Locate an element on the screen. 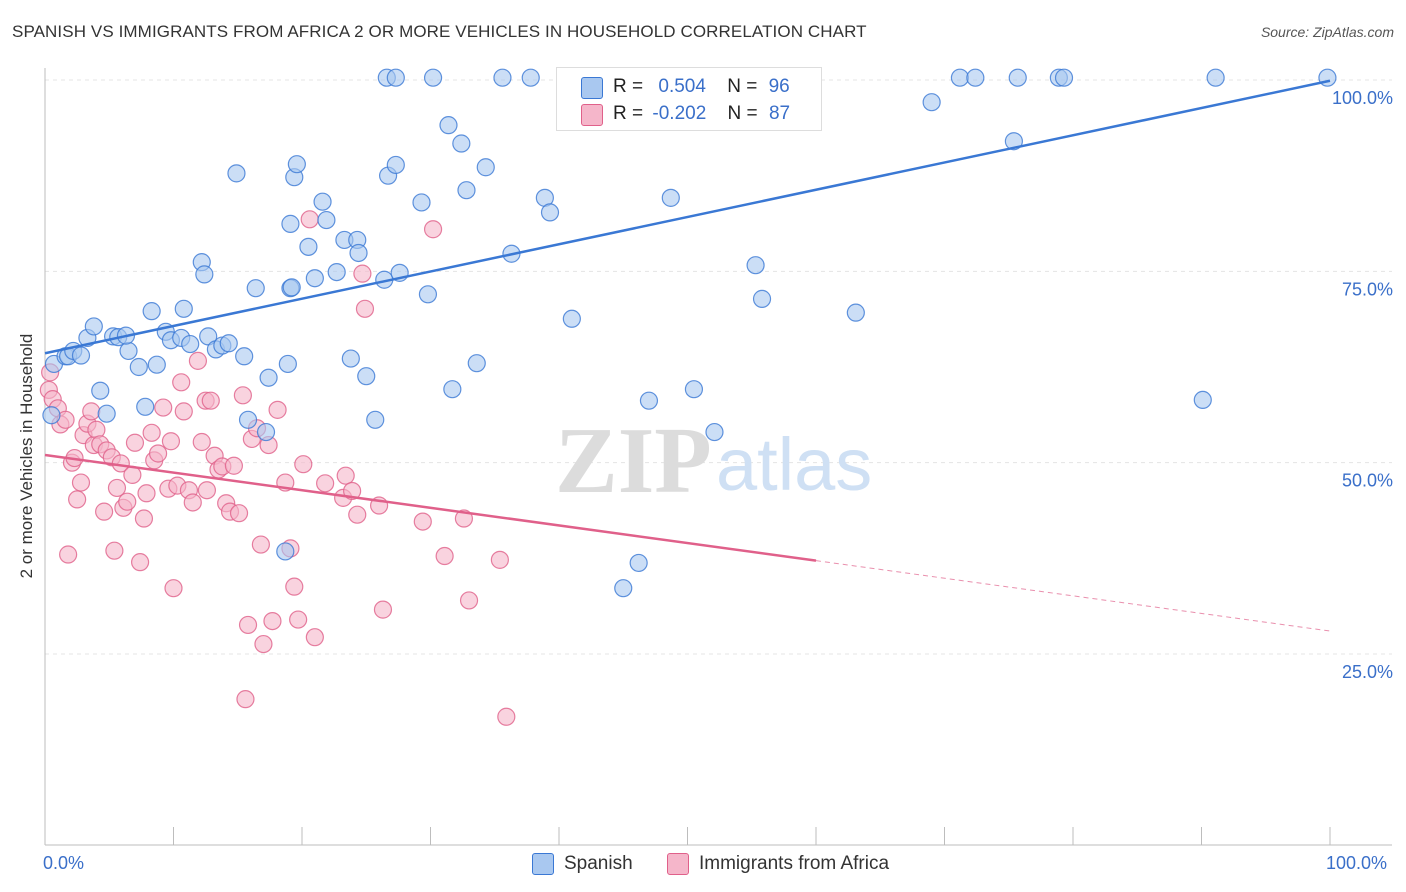  trendline-africa-extension is located at coordinates (1073, 596).